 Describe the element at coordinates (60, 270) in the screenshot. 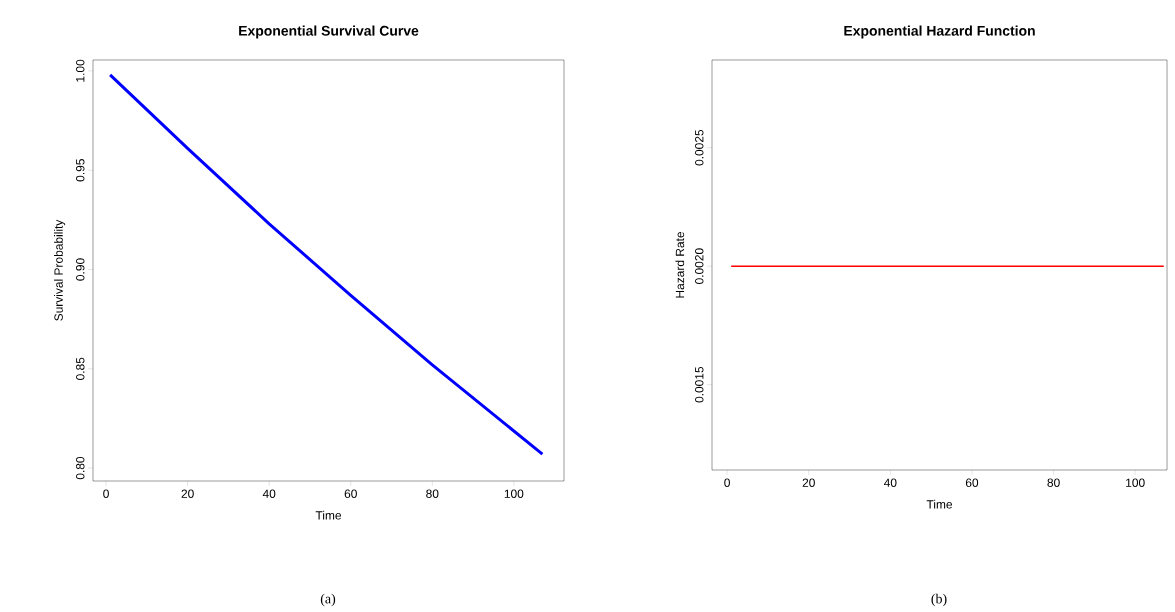

I see `y-axis-title: Survival Probability` at that location.